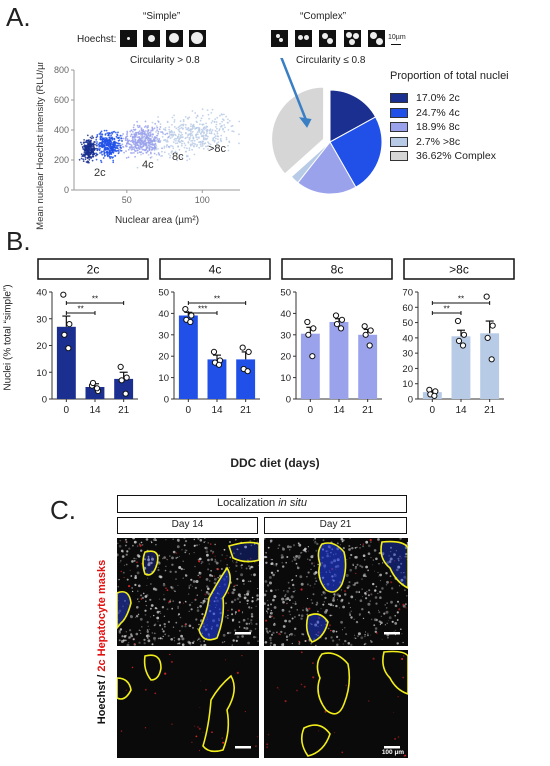  Describe the element at coordinates (447, 309) in the screenshot. I see `sig-label: **` at that location.